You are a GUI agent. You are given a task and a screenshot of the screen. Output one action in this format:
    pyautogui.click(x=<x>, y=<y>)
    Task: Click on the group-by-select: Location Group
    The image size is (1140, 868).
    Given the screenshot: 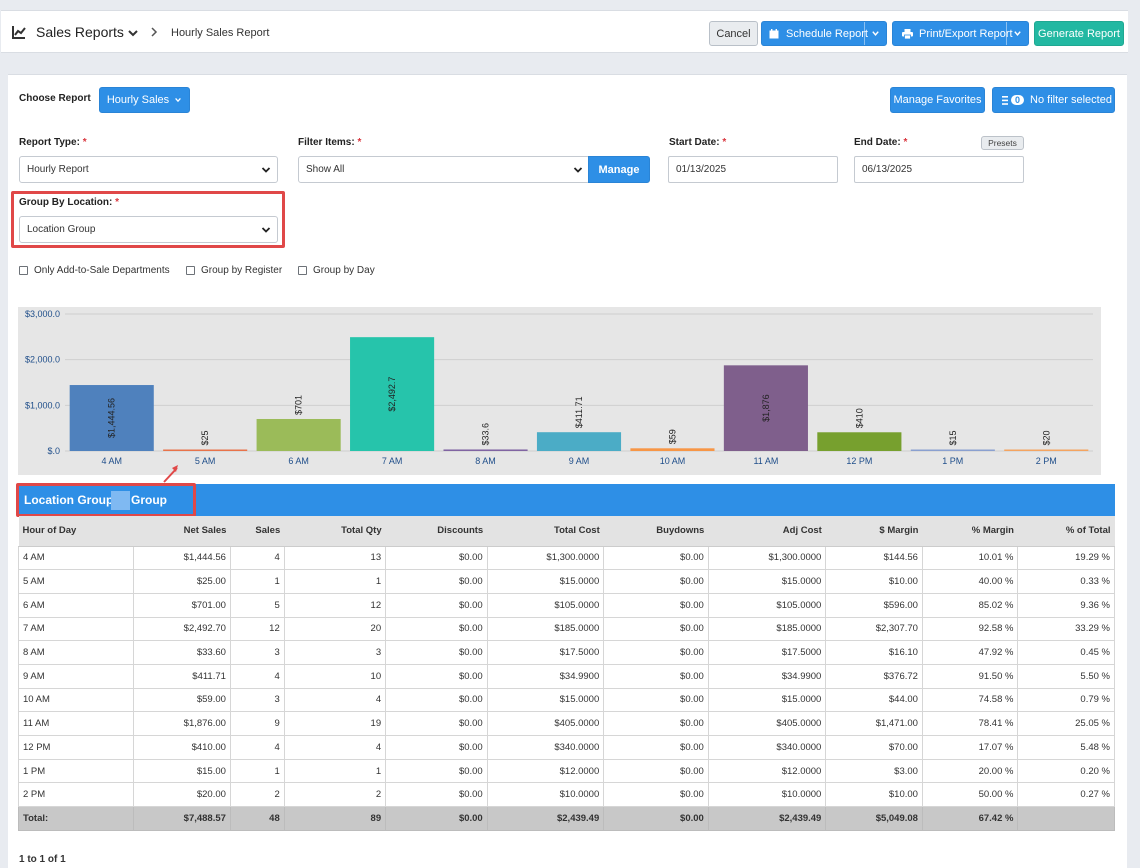 What is the action you would take?
    pyautogui.click(x=148, y=229)
    